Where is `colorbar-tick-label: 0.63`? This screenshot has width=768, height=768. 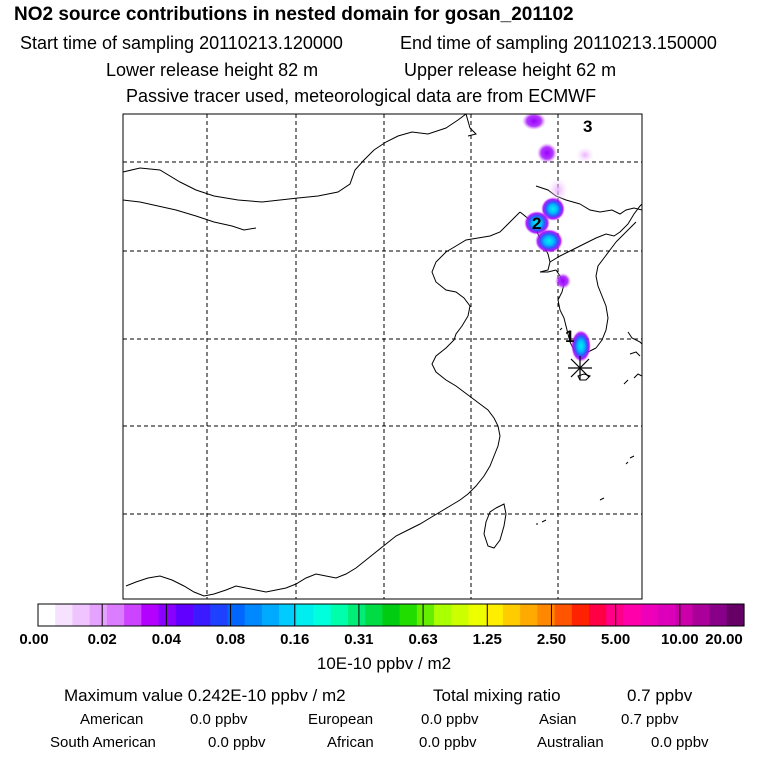
colorbar-tick-label: 0.63 is located at coordinates (423, 639).